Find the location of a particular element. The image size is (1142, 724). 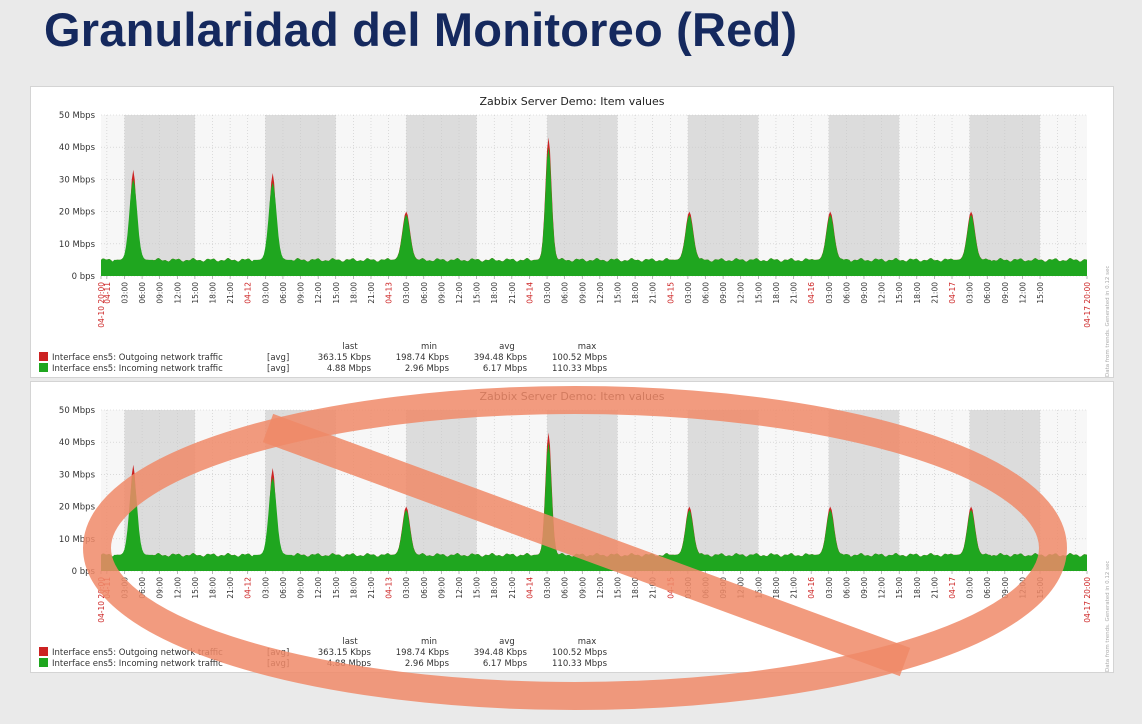

legend-value: 394.48 Kbps is located at coordinates (501, 653).